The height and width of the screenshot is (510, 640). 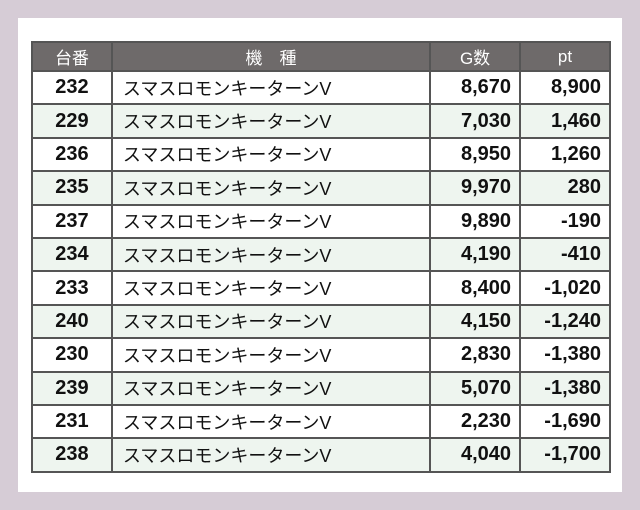 I want to click on table-row: 230 スマスロモンキーターンV 2,830 -1,380, so click(x=321, y=355).